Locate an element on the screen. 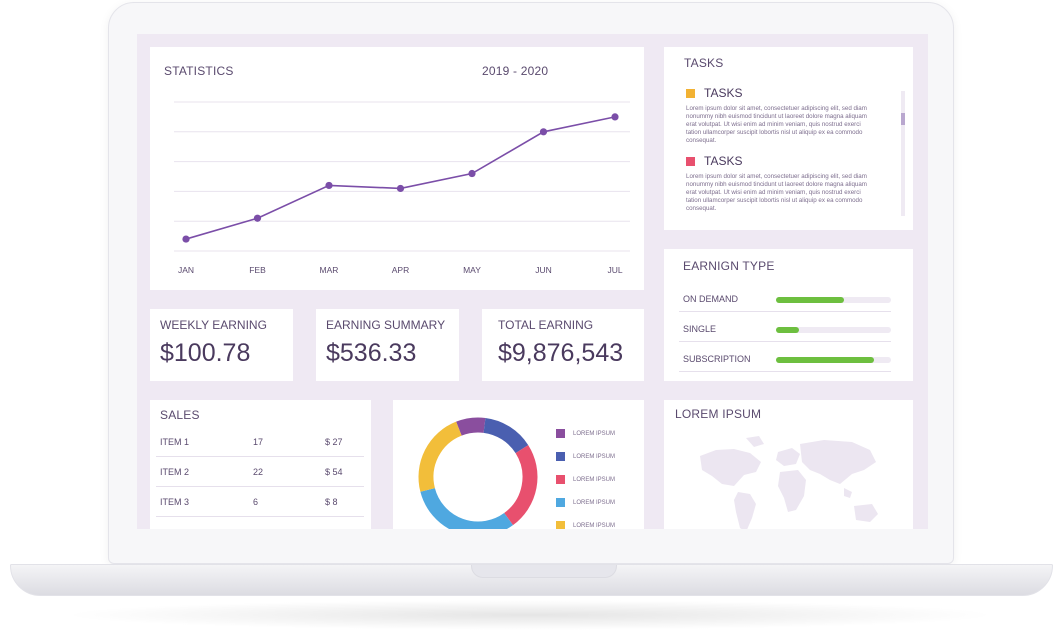  weekly-earning-value: $100.78 is located at coordinates (205, 353).